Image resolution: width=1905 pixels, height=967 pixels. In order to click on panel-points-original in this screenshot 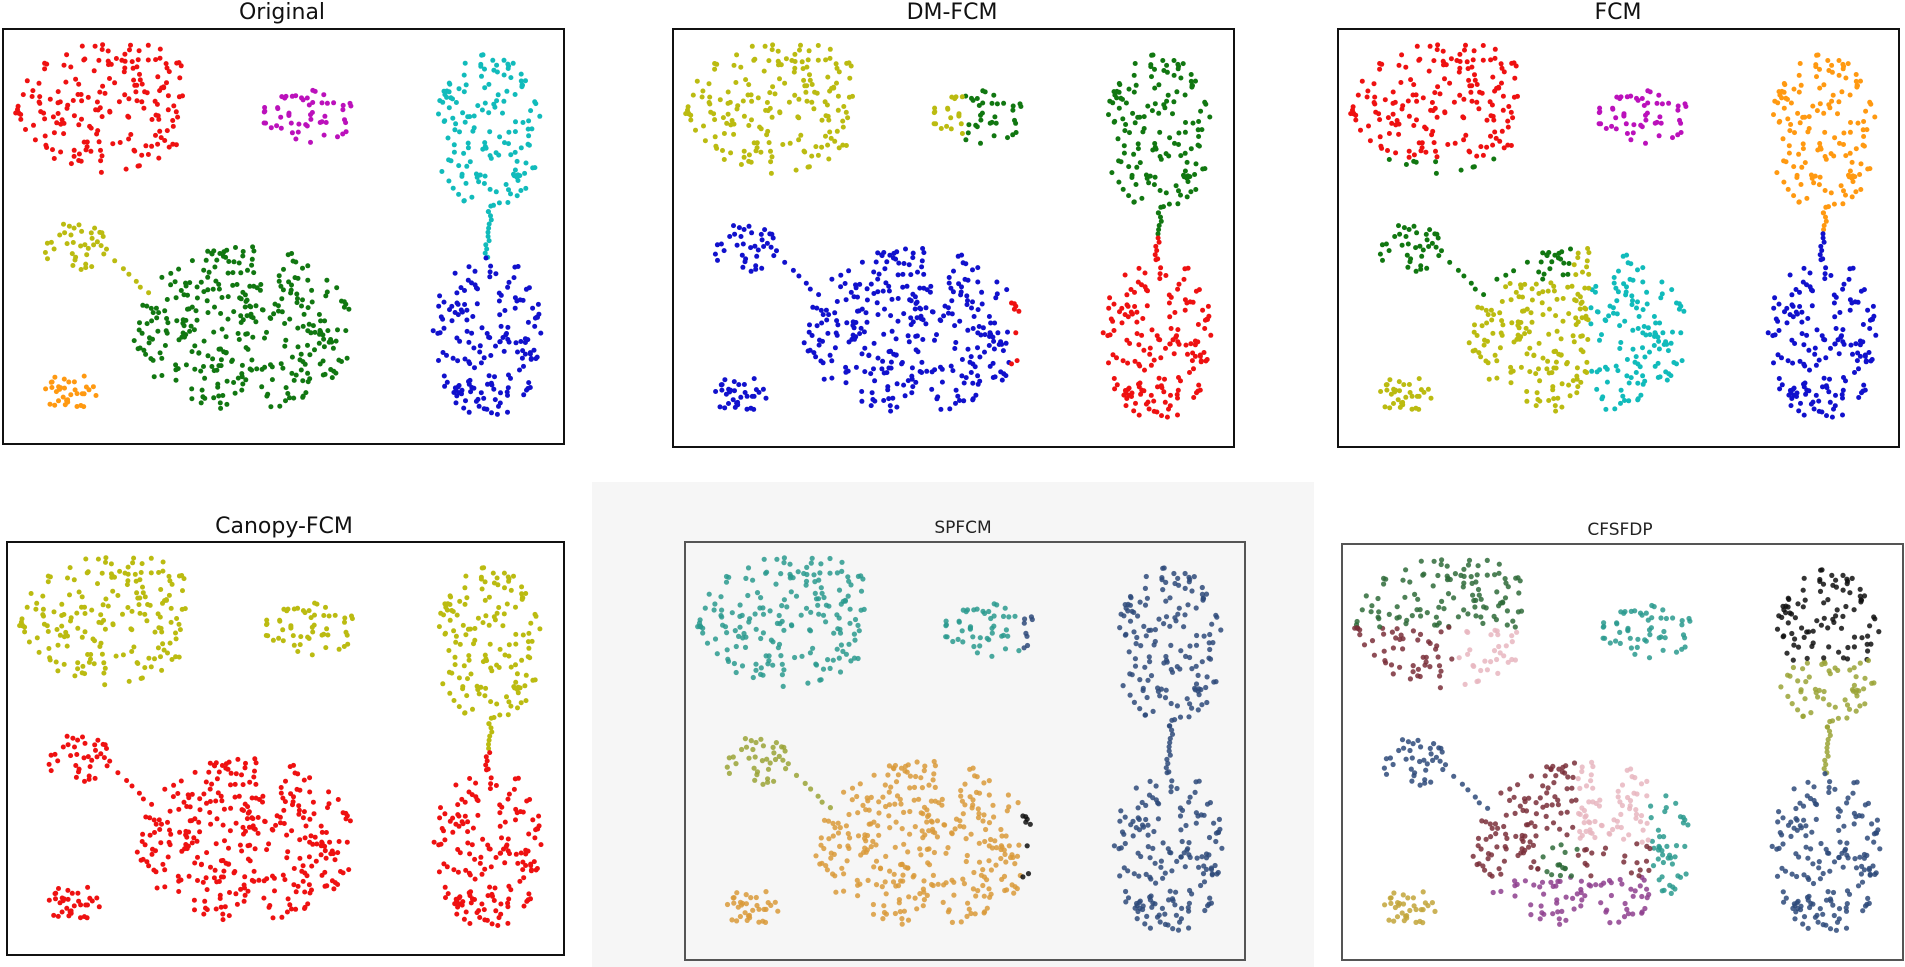, I will do `click(278, 229)`.